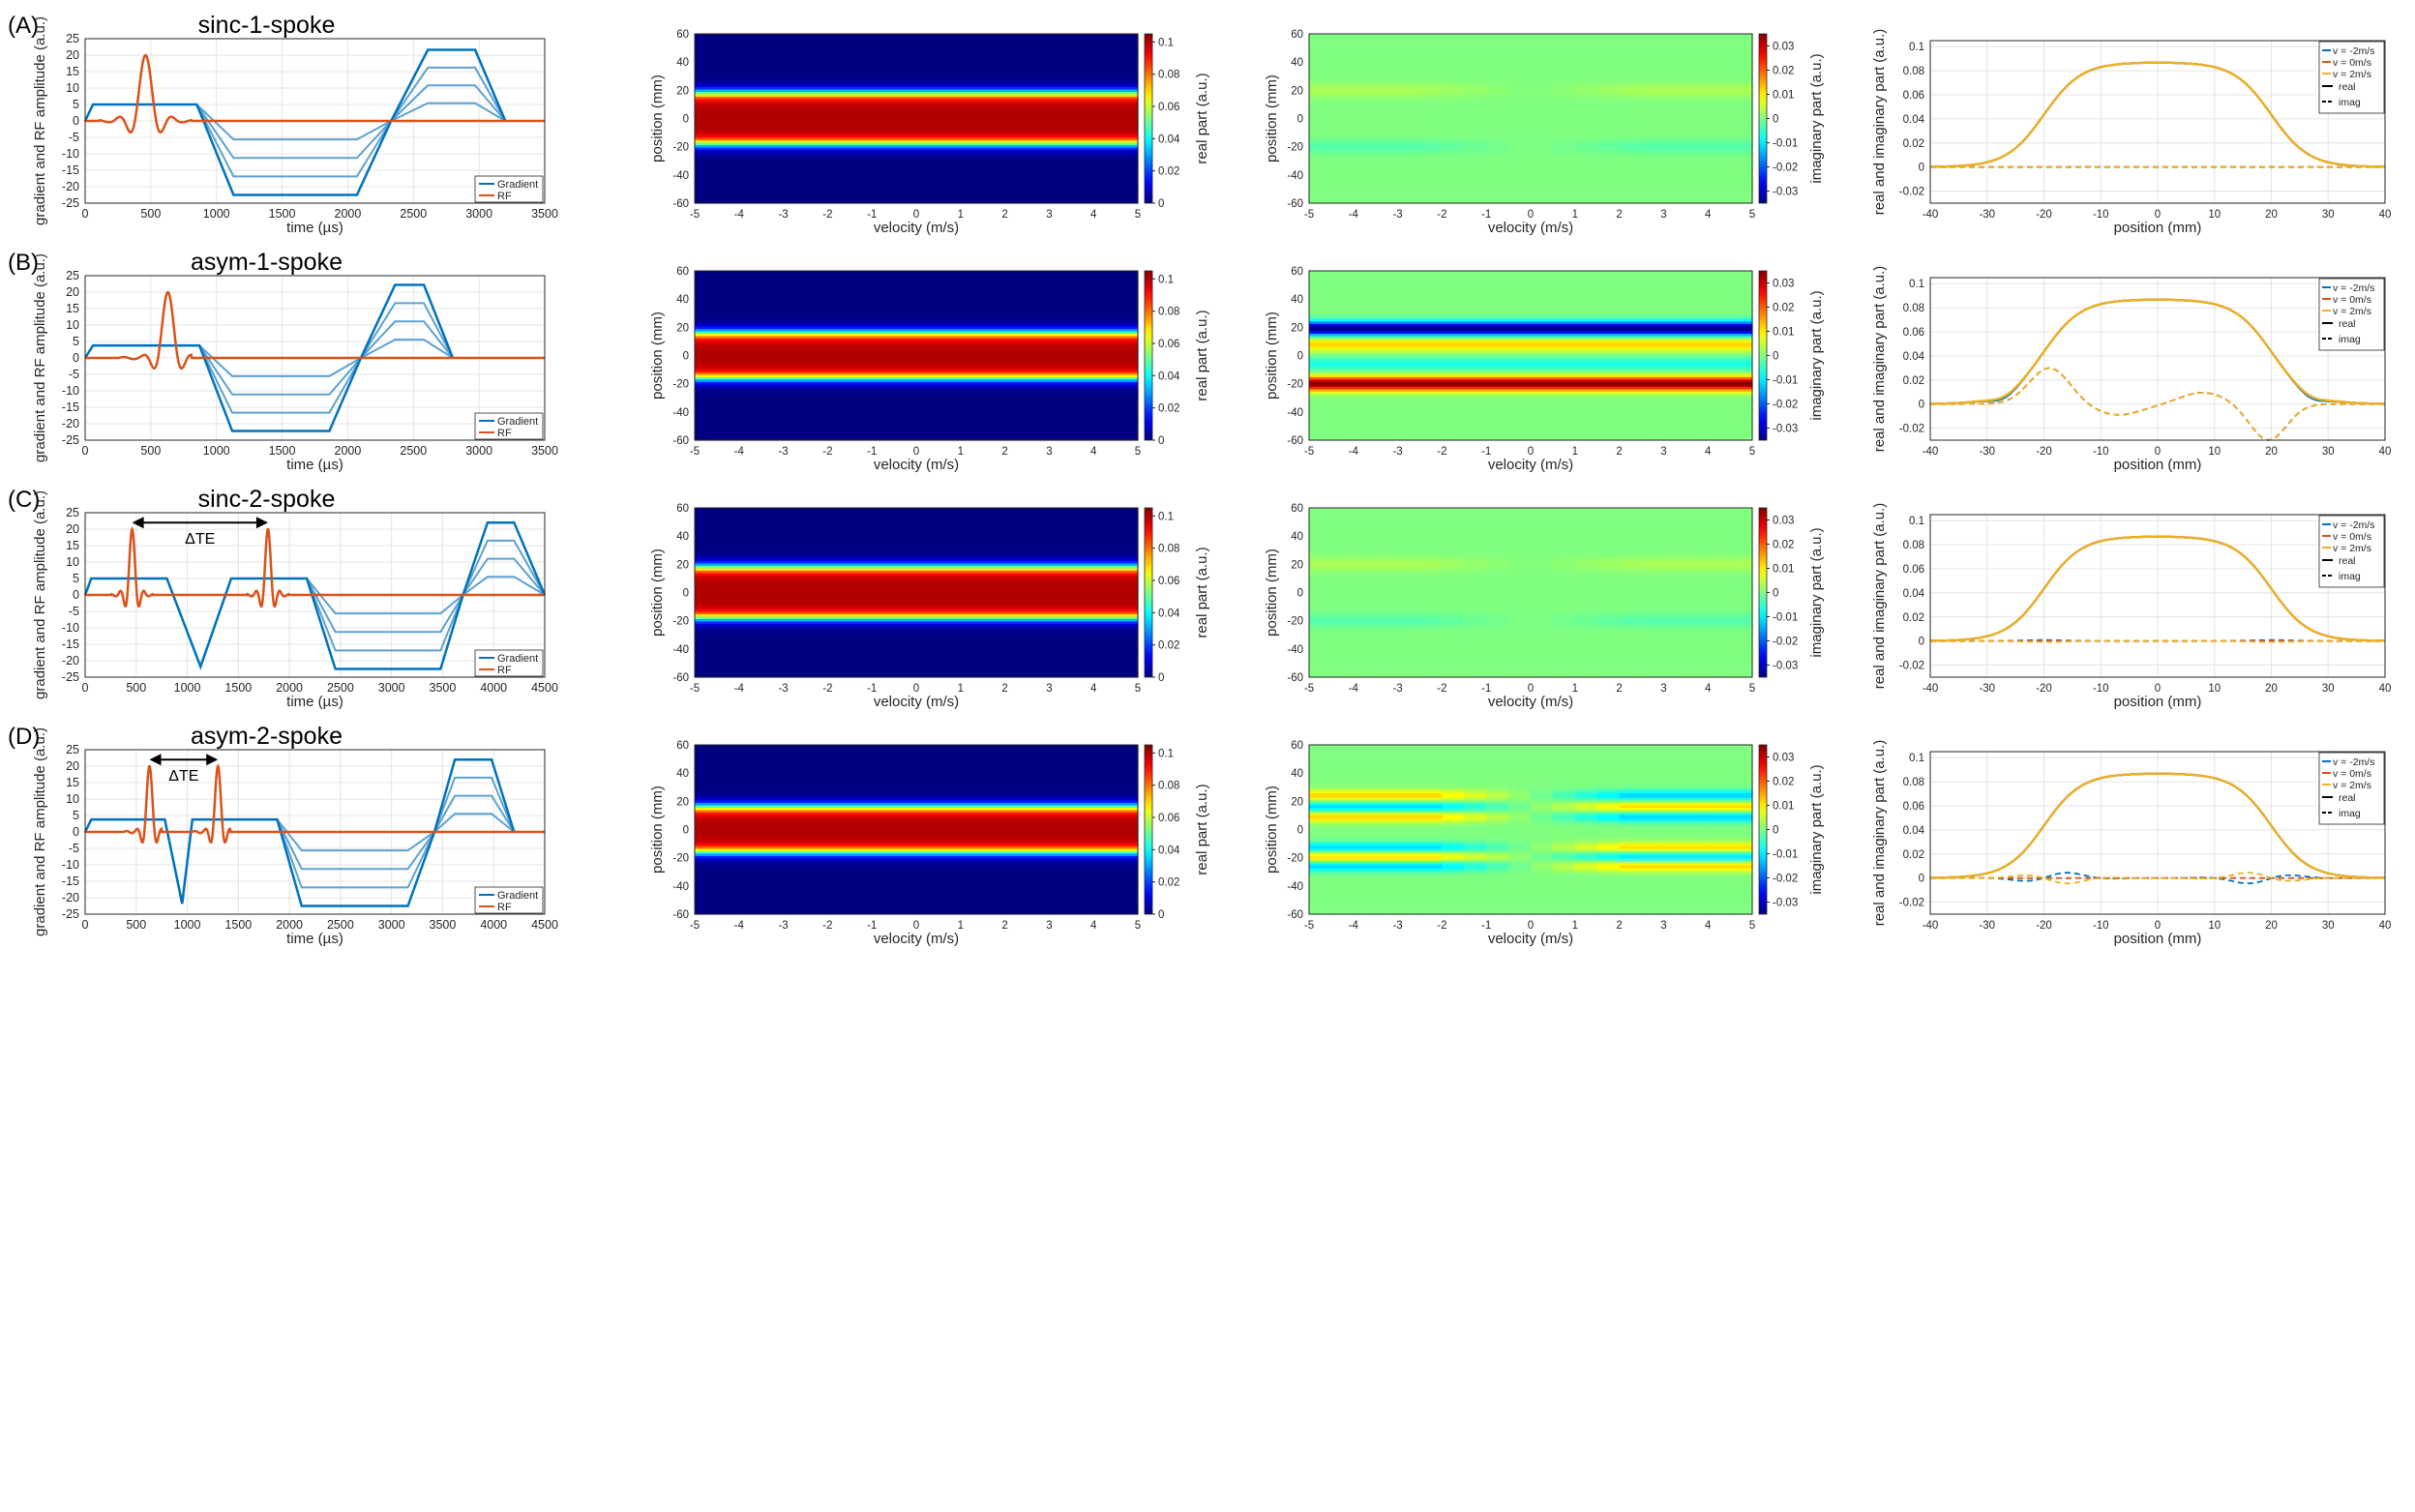 The height and width of the screenshot is (1512, 2415). What do you see at coordinates (1530, 465) in the screenshot?
I see `x-axis-label: velocity (m/s)` at bounding box center [1530, 465].